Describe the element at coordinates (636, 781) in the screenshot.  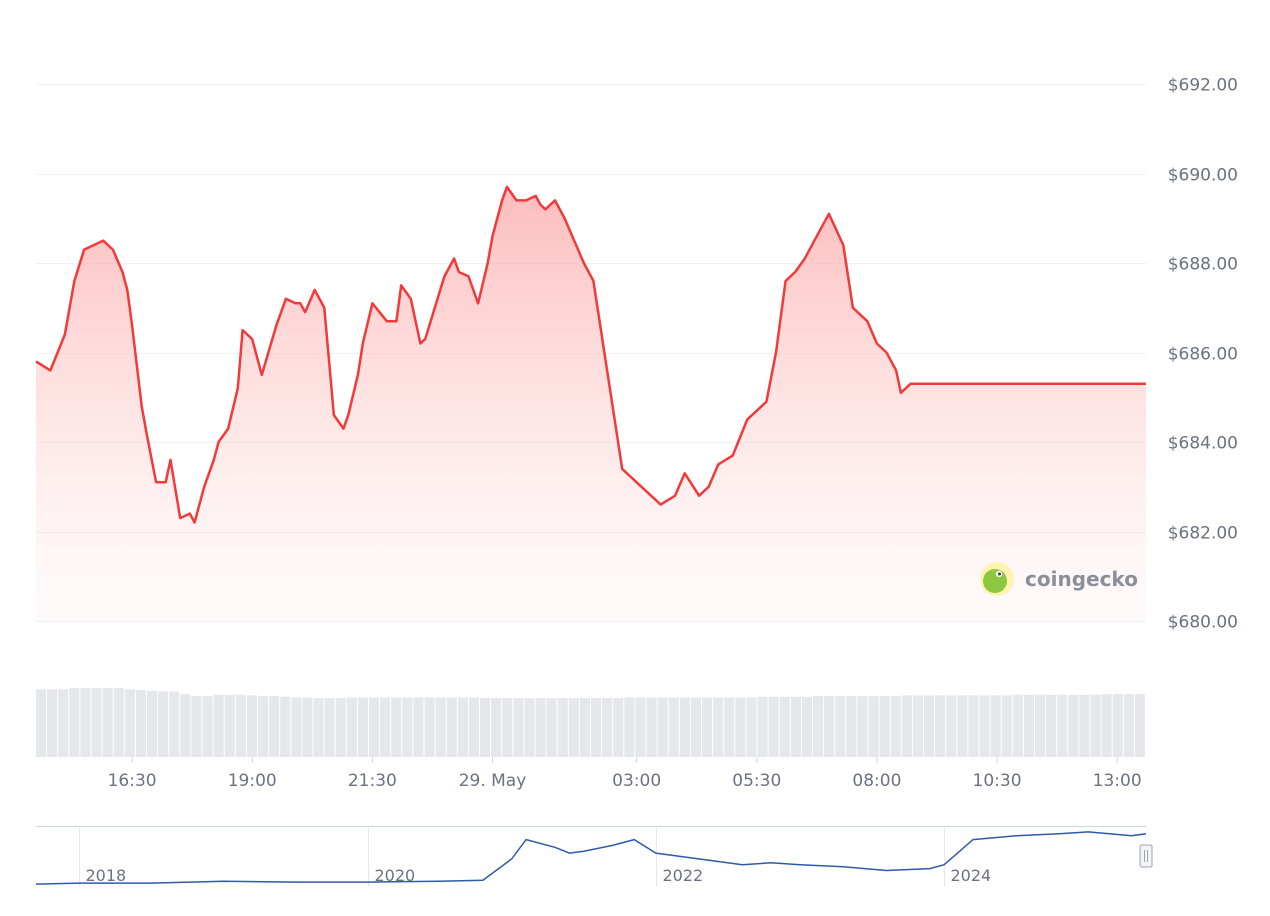
I see `x-tick-label: 03:00` at that location.